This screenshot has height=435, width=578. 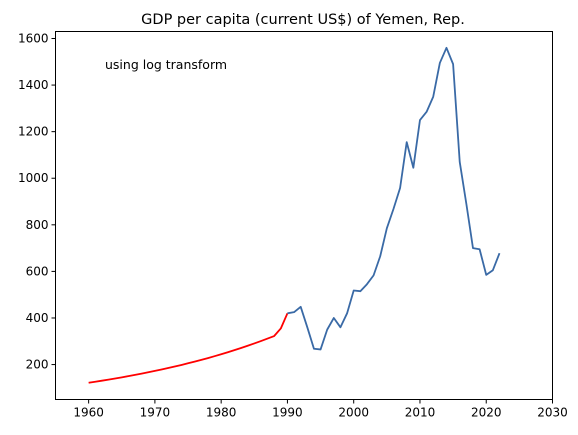 I want to click on y-tick-label: 1400, so click(x=33, y=85).